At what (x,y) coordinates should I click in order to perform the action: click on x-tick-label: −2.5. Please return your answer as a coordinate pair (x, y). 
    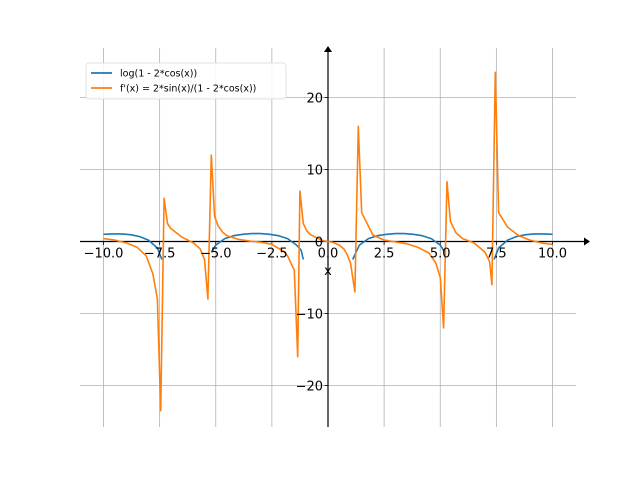
    Looking at the image, I should click on (272, 254).